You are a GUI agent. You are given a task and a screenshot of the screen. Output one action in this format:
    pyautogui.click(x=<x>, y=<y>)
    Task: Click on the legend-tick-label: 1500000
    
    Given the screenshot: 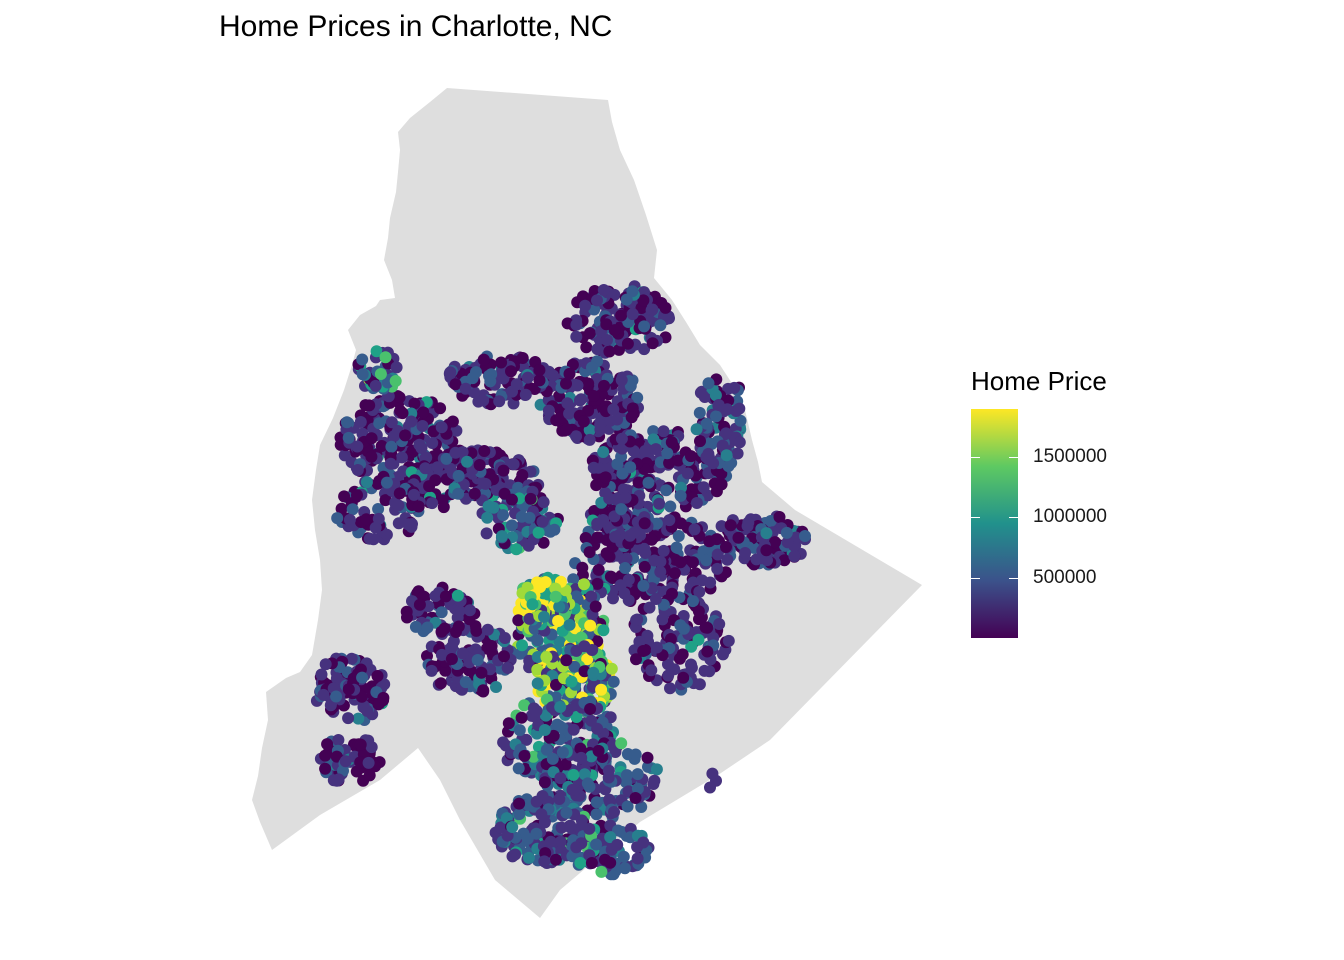 What is the action you would take?
    pyautogui.click(x=1070, y=457)
    